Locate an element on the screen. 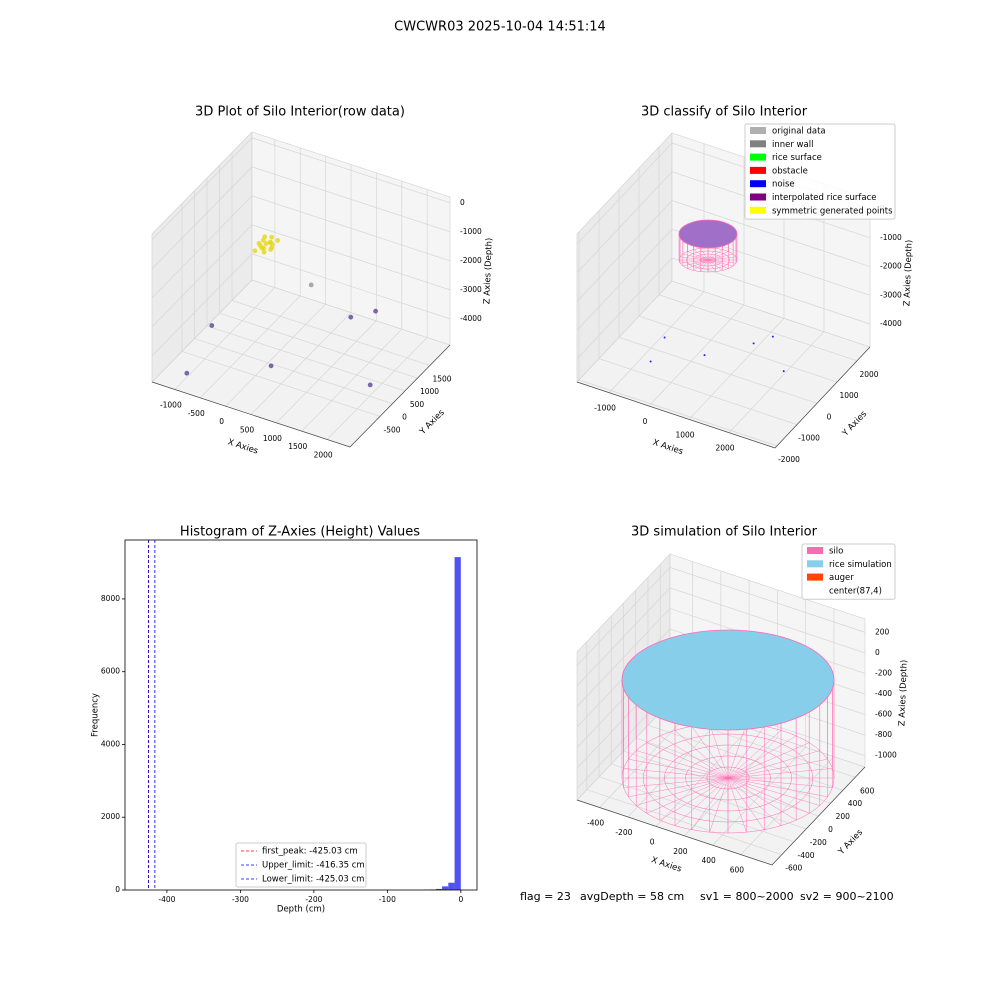 This screenshot has width=1000, height=1000. x-tick-label: 1500 is located at coordinates (297, 446).